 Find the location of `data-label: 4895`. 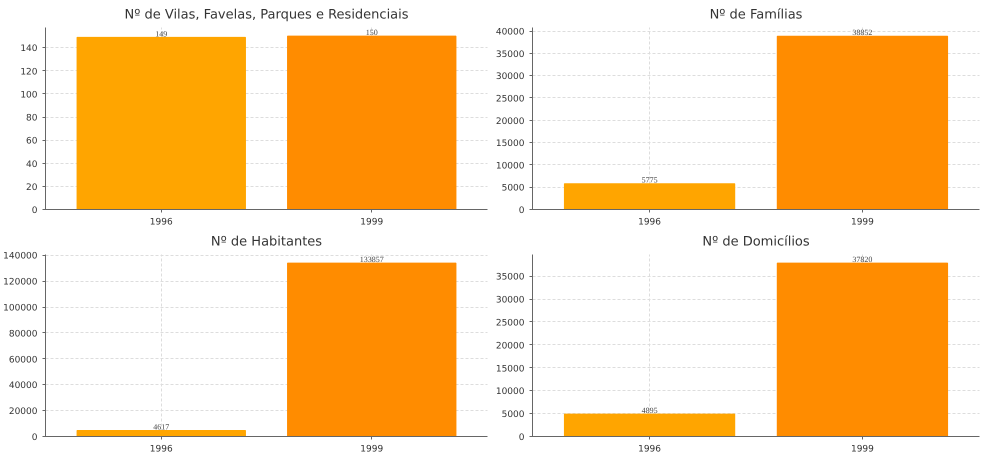

data-label: 4895 is located at coordinates (650, 411).